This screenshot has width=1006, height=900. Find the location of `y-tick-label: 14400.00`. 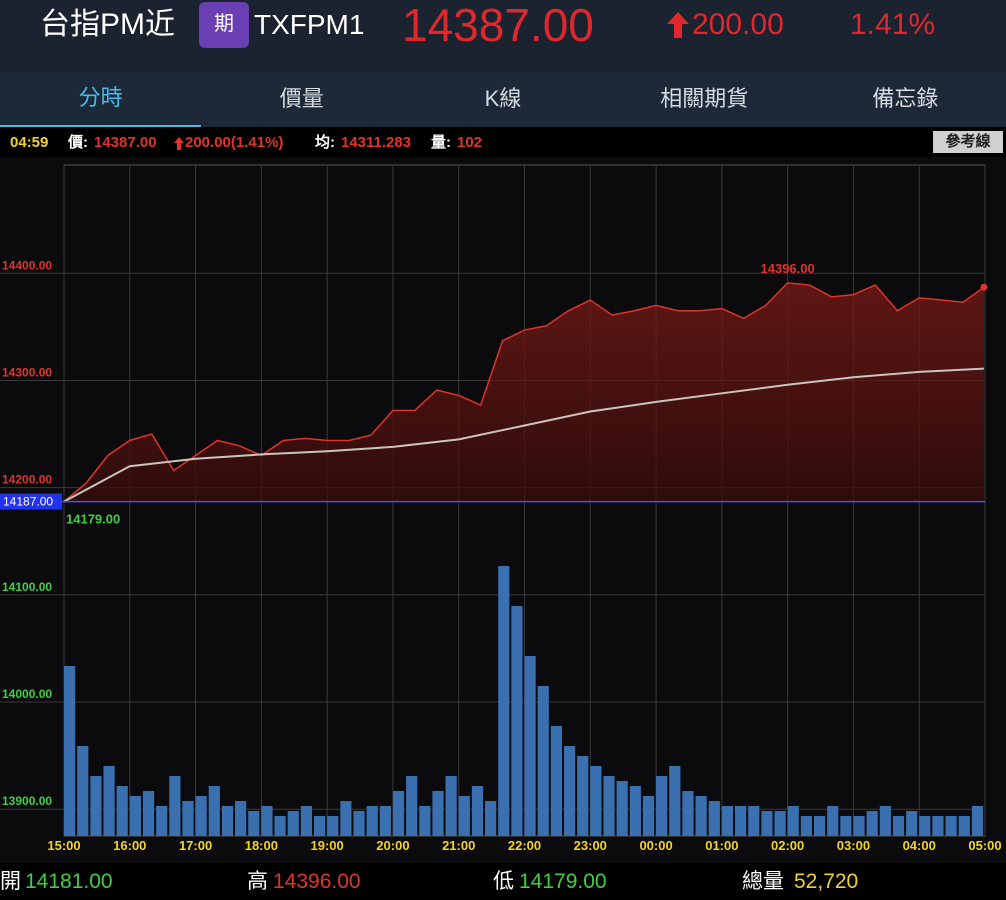

y-tick-label: 14400.00 is located at coordinates (27, 265).